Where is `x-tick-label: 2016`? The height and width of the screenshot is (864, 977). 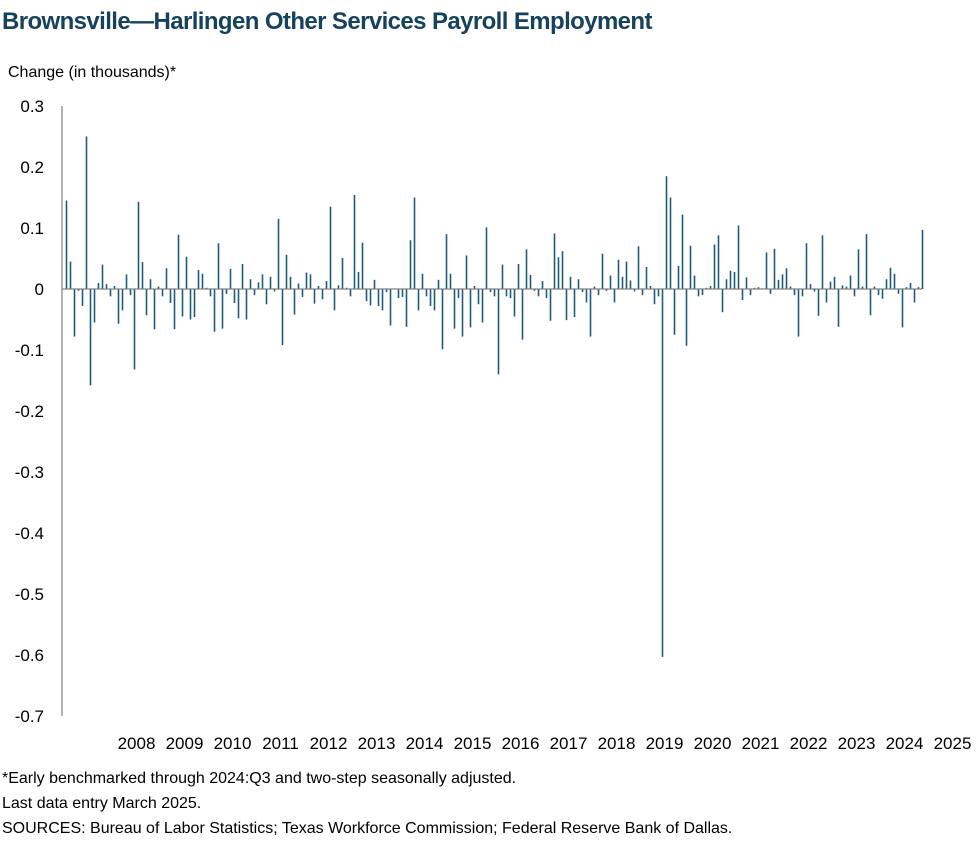
x-tick-label: 2016 is located at coordinates (521, 743).